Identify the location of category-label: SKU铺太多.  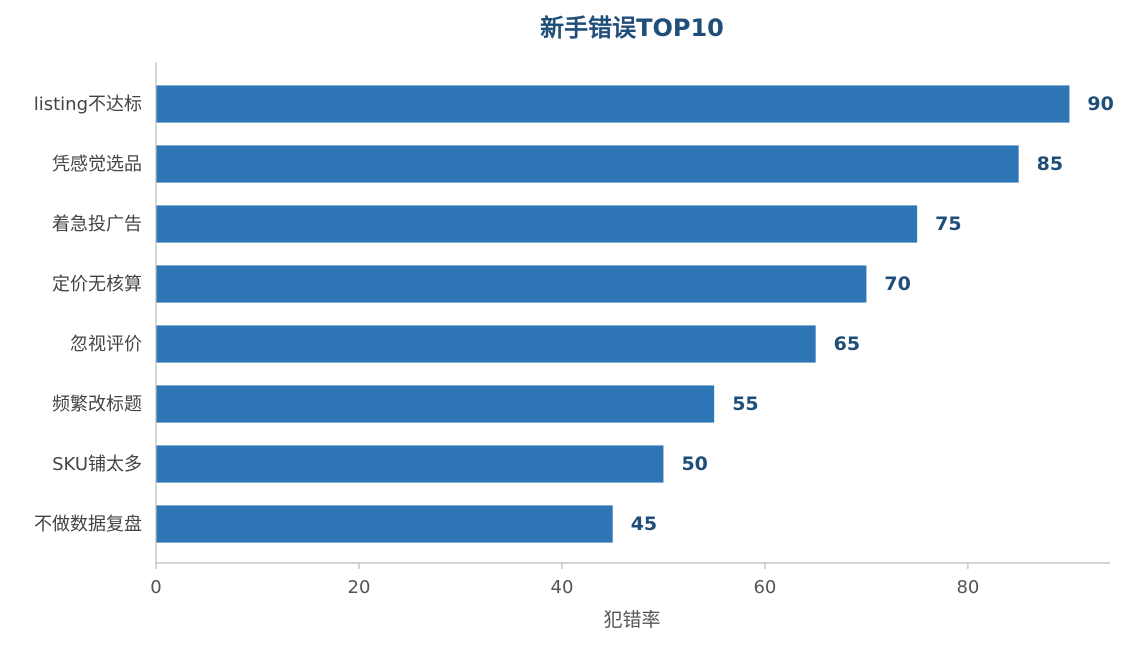
(97, 464).